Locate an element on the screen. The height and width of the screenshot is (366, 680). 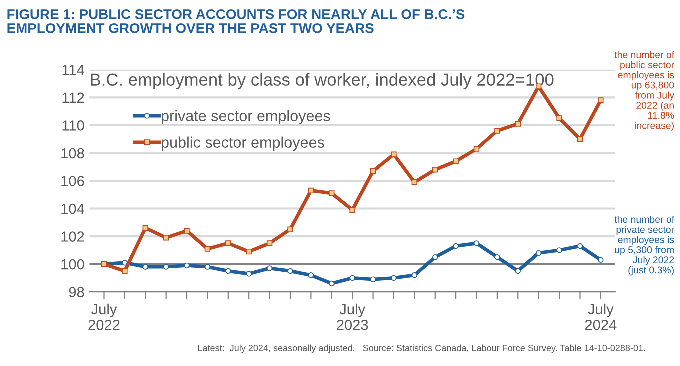
y-tick-label: 114 is located at coordinates (73, 70).